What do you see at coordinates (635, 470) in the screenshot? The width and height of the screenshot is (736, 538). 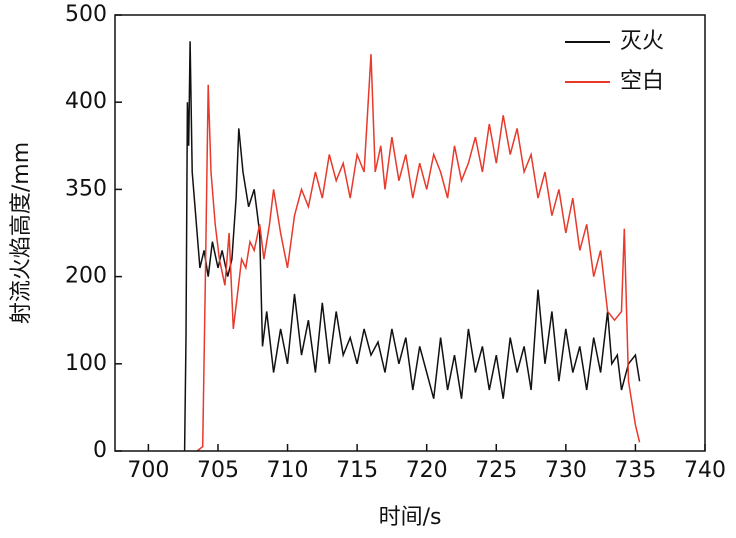 I see `x-tick-label: 735` at bounding box center [635, 470].